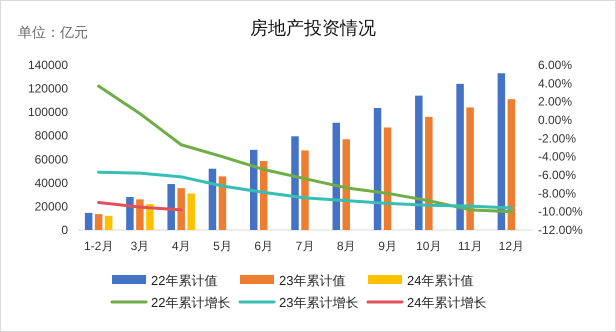  What do you see at coordinates (51, 183) in the screenshot?
I see `y-tick-label: 40000` at bounding box center [51, 183].